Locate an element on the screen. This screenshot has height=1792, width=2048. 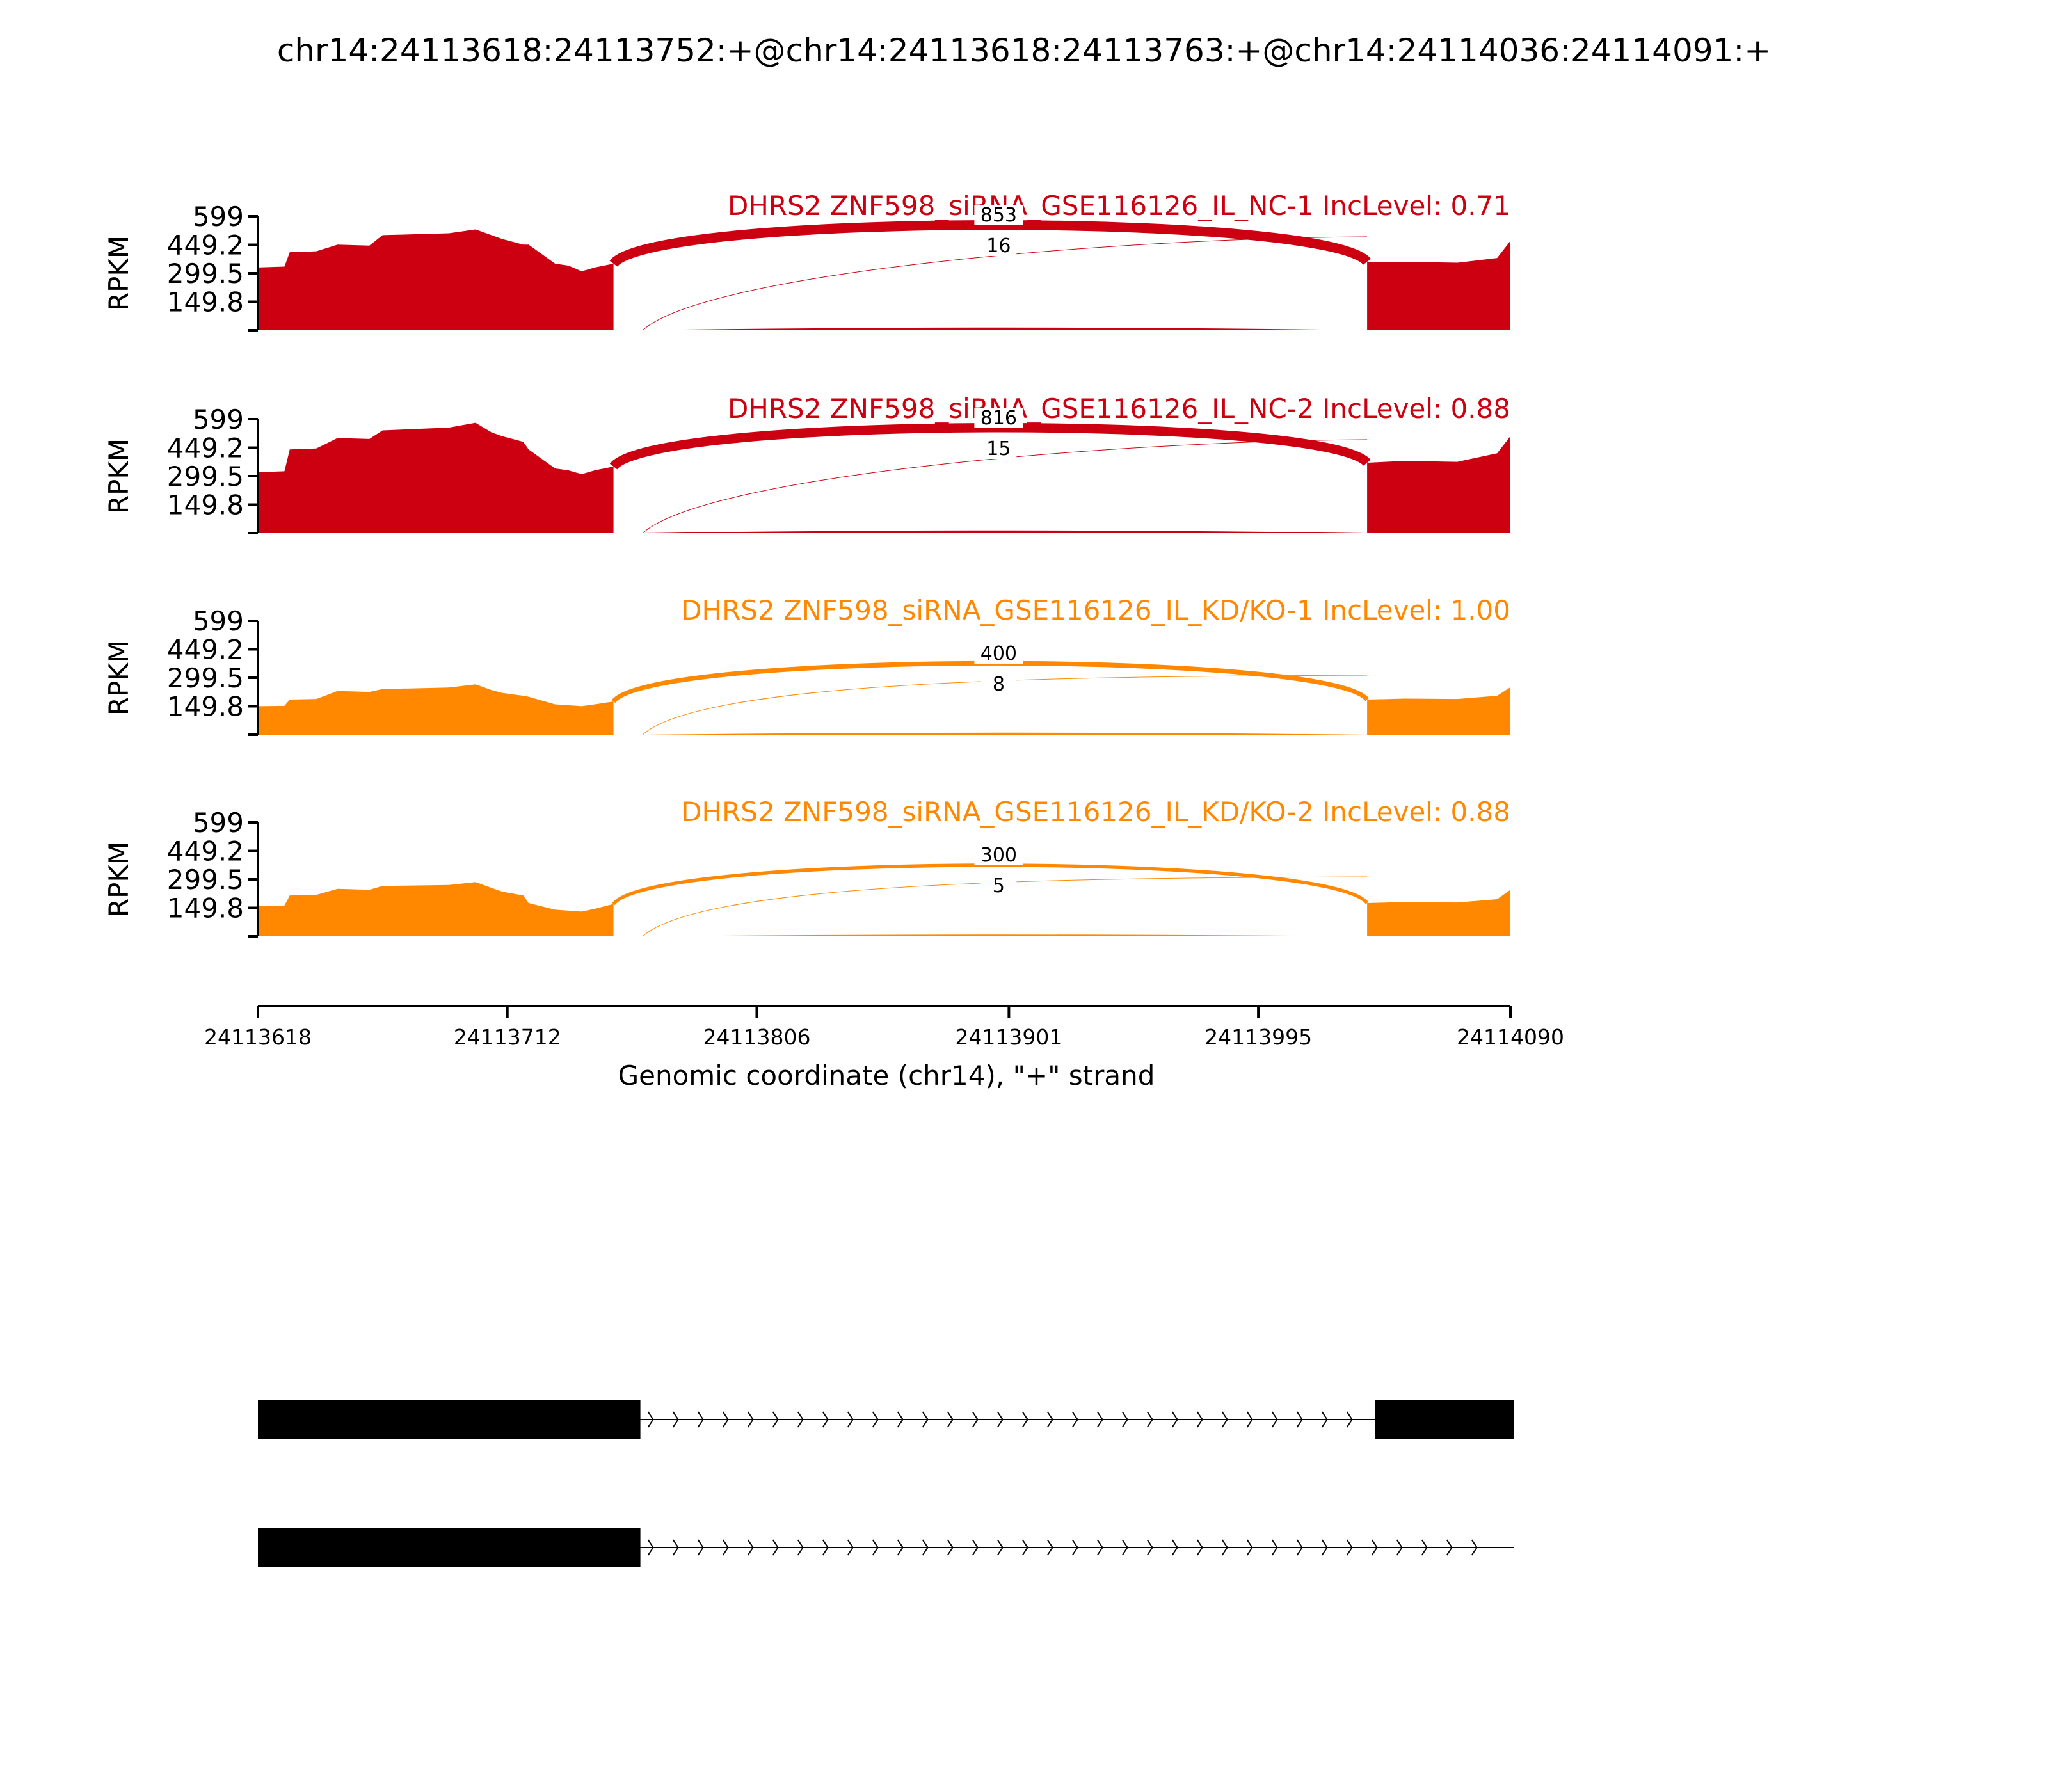
x-tick-label: 24113995 is located at coordinates (1258, 1037).